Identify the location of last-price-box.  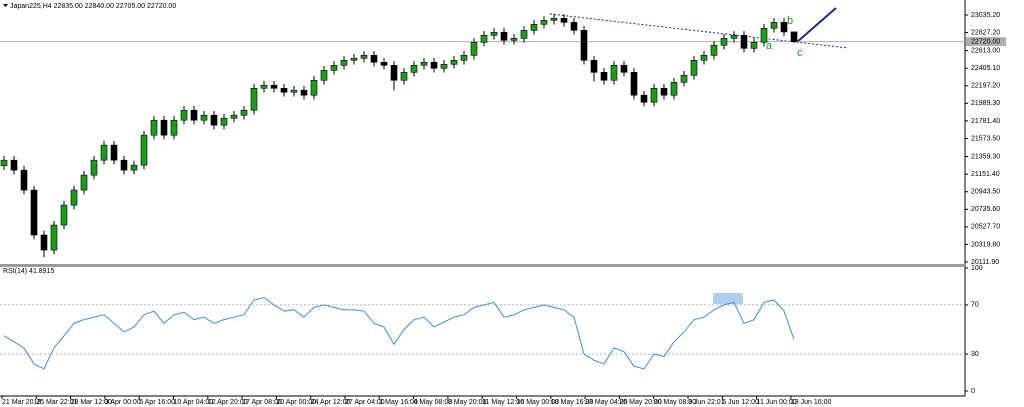
(986, 42).